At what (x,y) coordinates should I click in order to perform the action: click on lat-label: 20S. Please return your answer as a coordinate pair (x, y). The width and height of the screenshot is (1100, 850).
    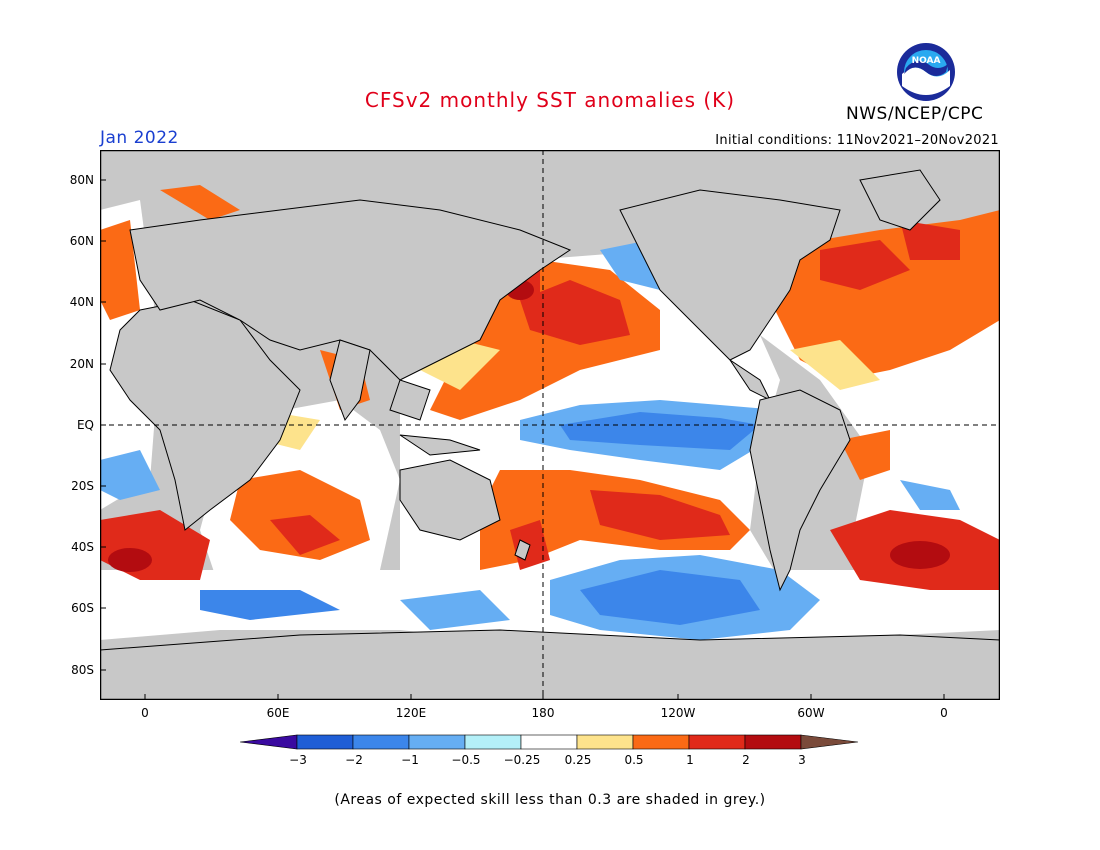
    Looking at the image, I should click on (82, 486).